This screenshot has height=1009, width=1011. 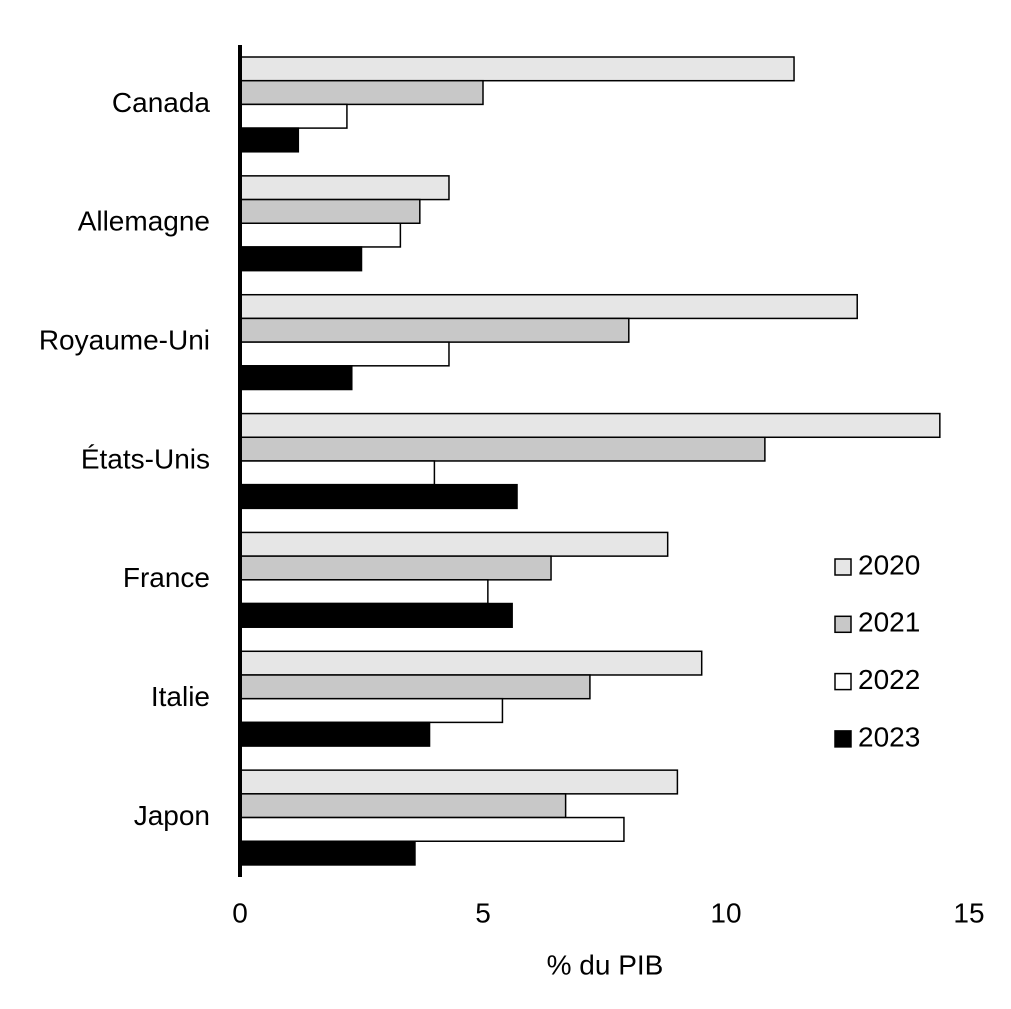 I want to click on legend-label: 2021, so click(x=889, y=622).